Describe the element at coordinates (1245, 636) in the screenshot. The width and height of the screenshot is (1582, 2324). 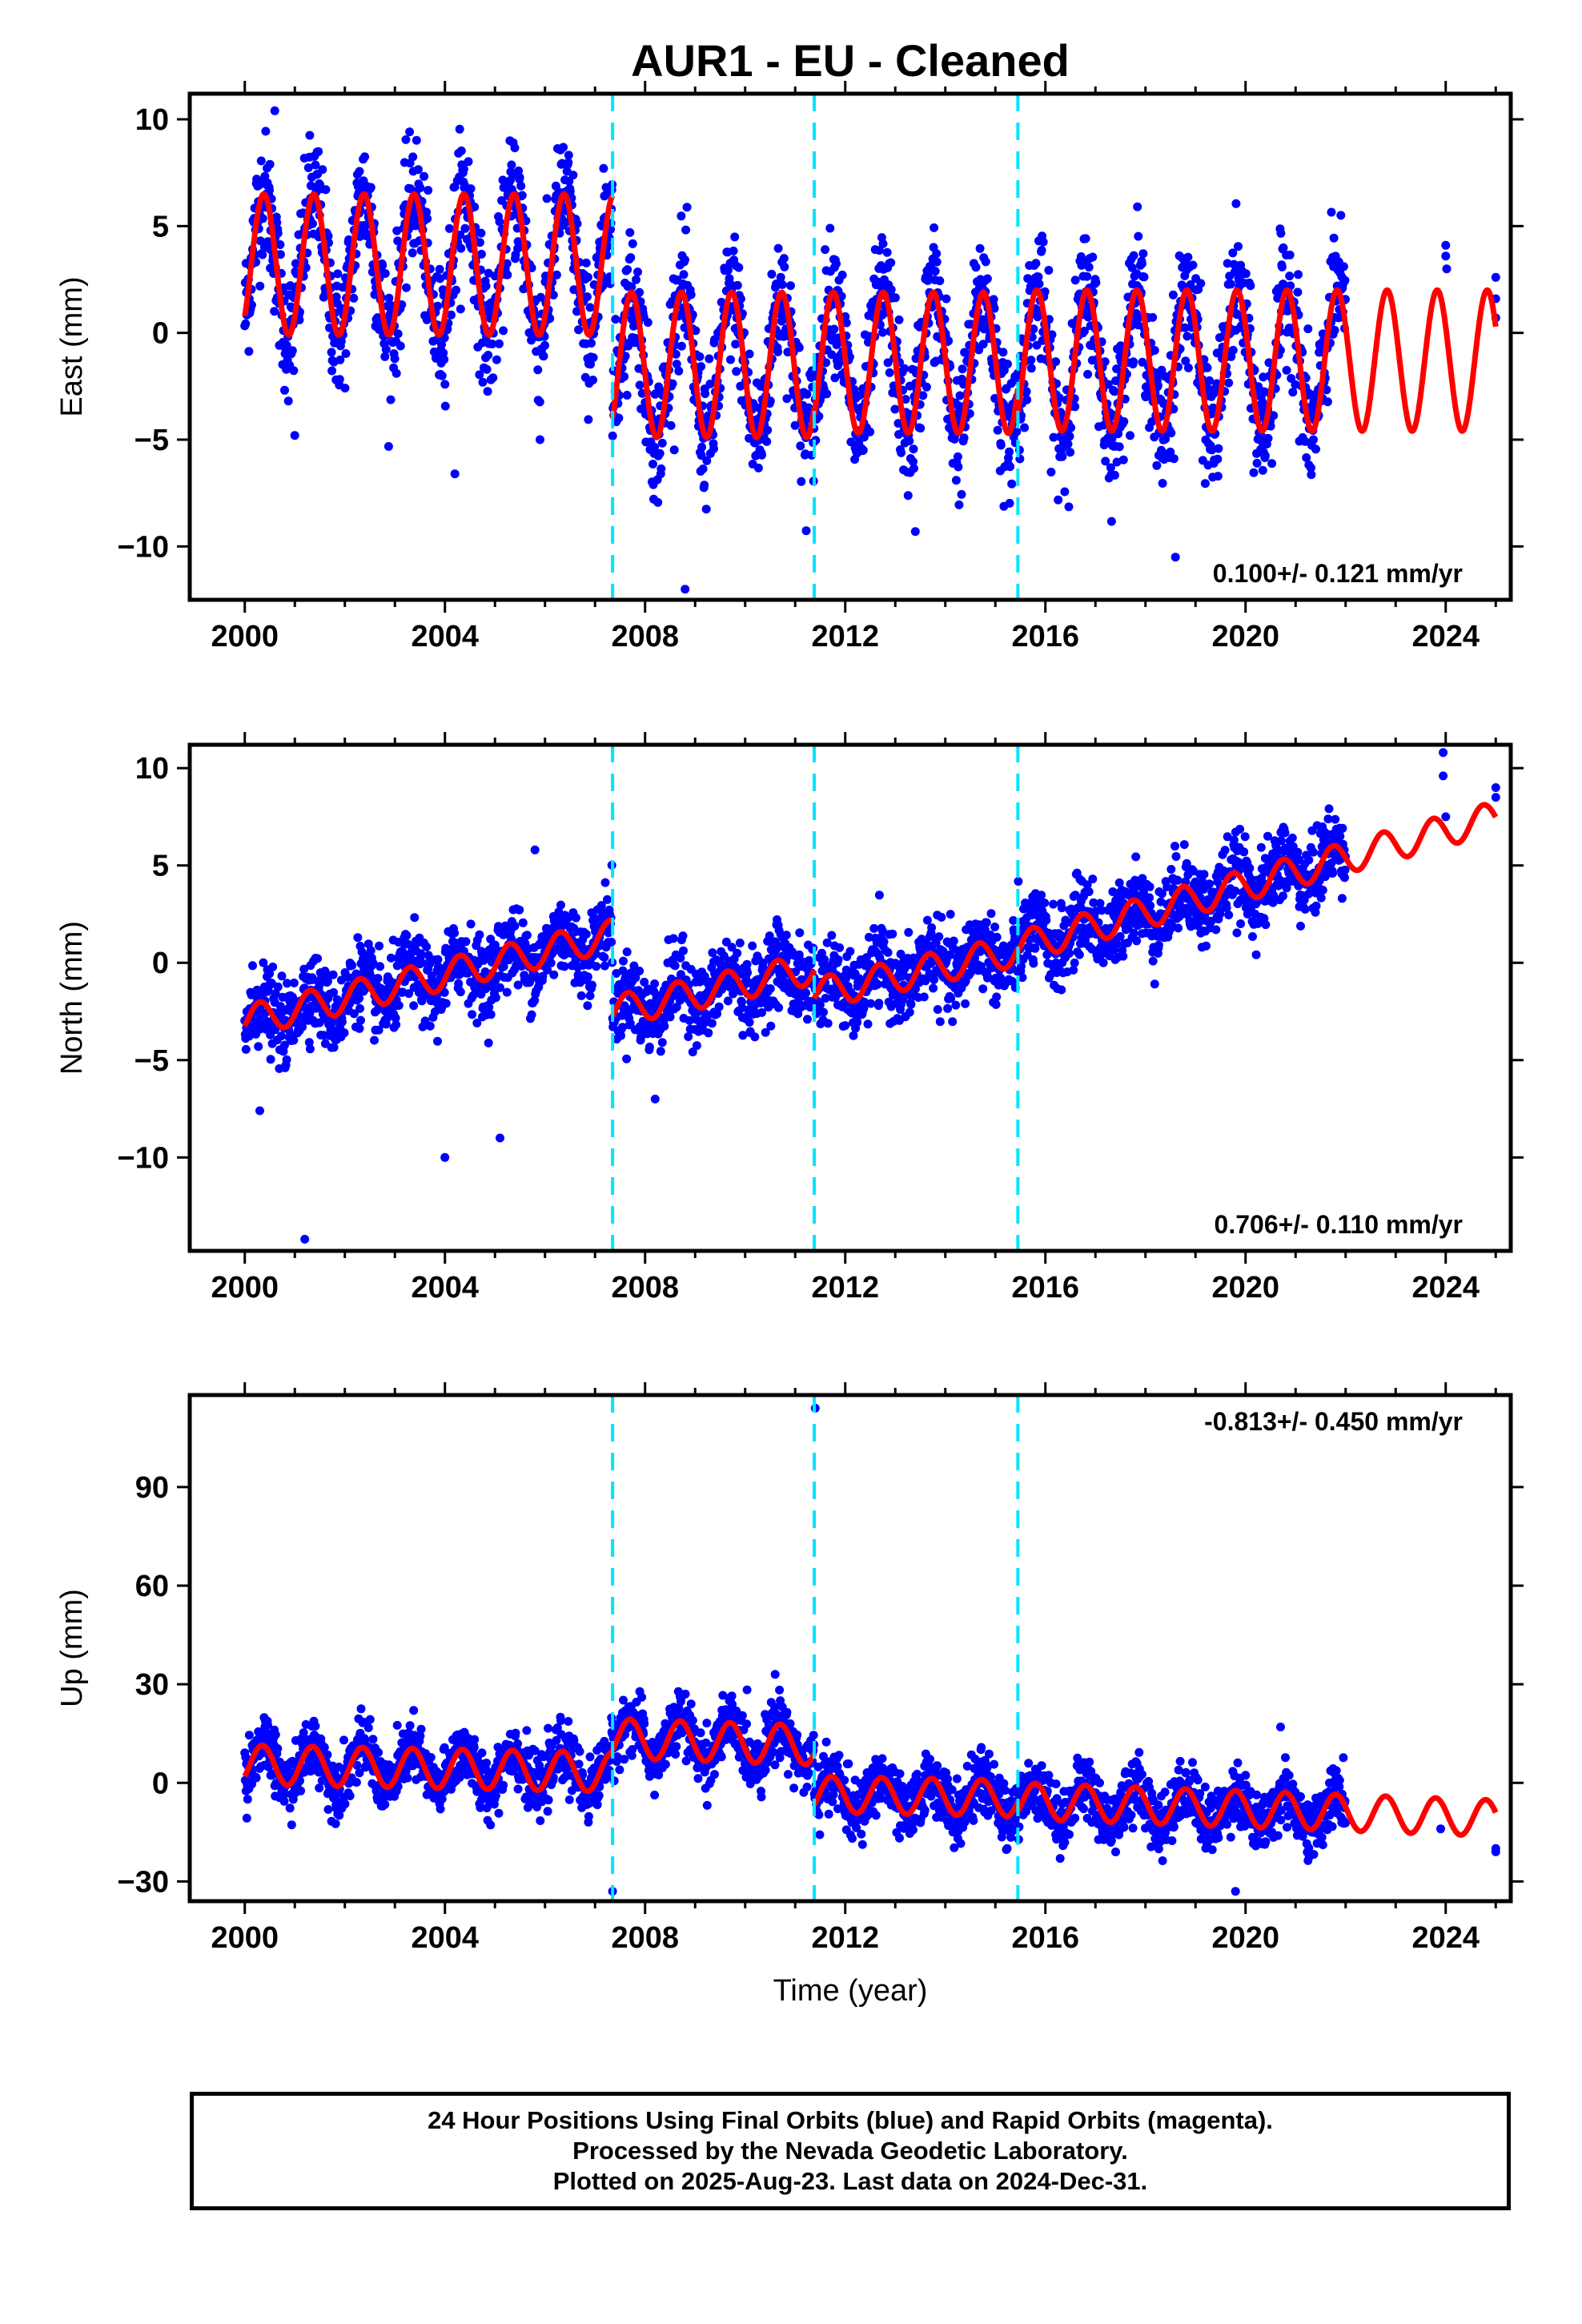
I see `x-tick-label: 2020` at that location.